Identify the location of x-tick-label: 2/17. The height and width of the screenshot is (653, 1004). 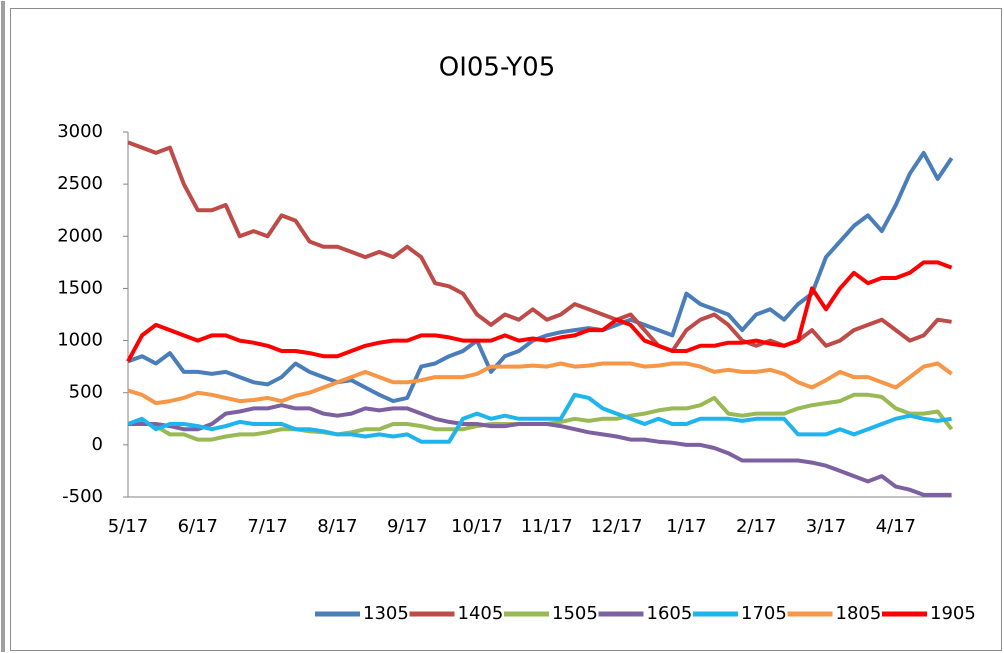
(756, 526).